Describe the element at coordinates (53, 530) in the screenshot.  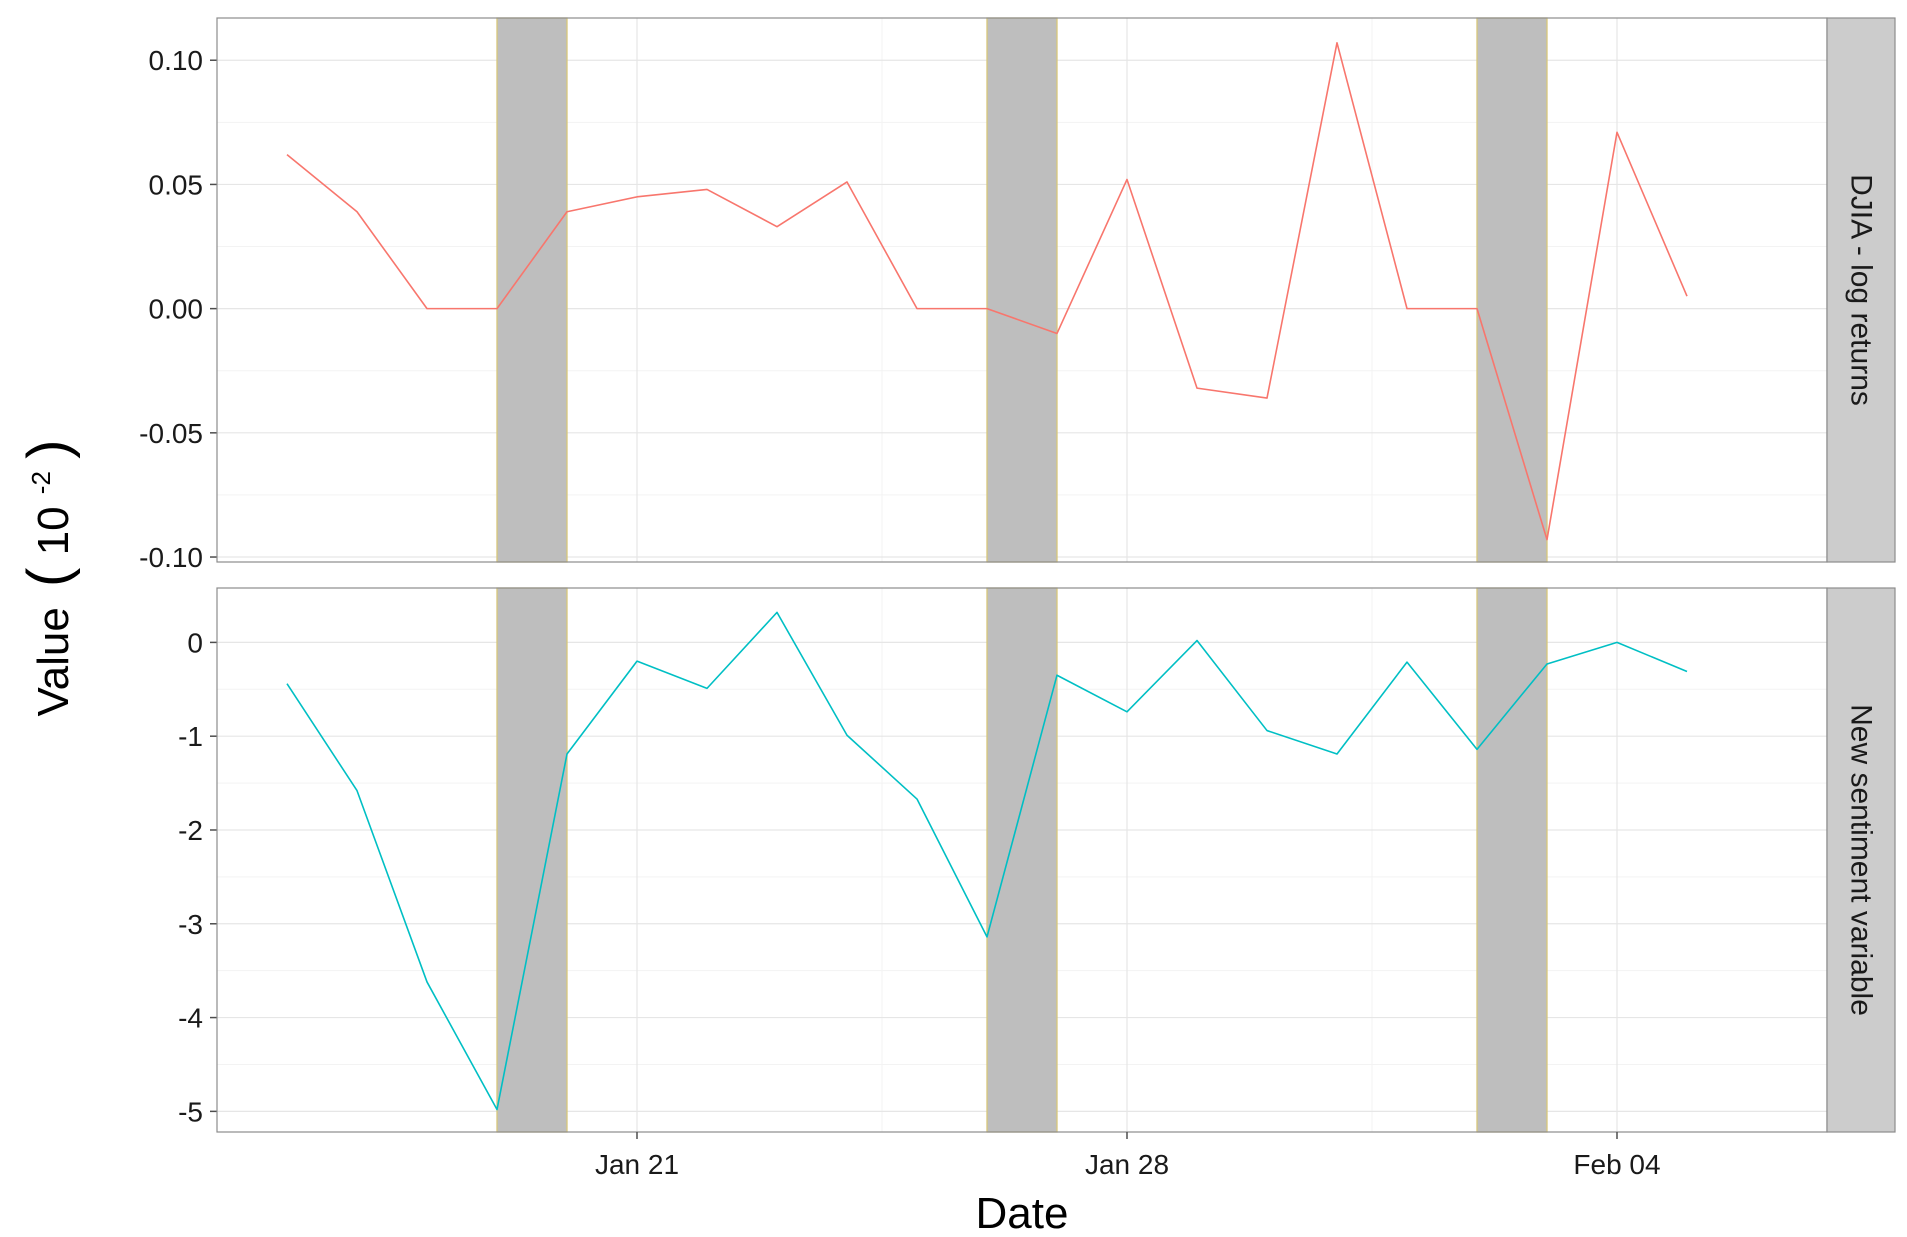
I see `y-axis-unit-base: 10` at that location.